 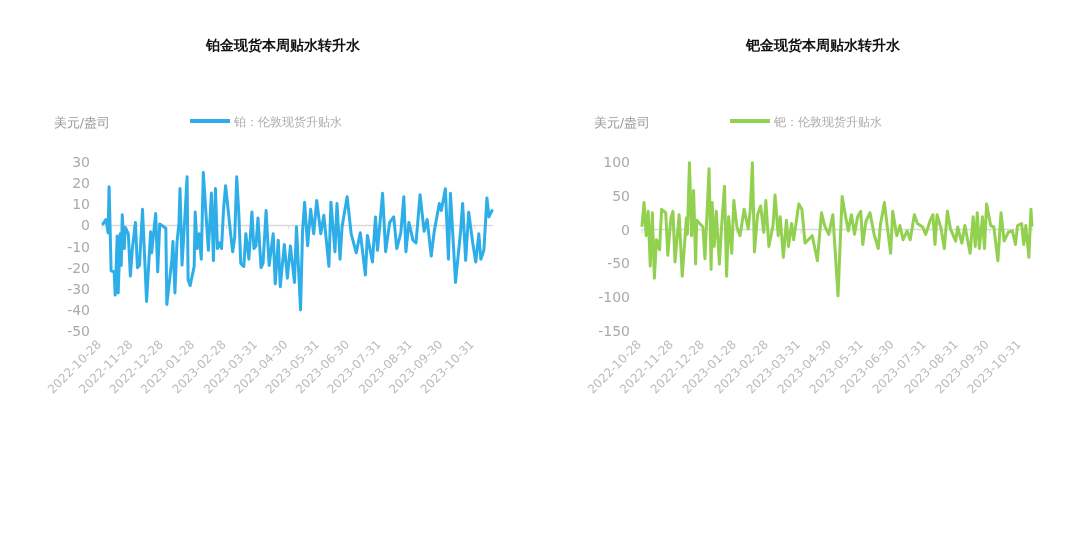 What do you see at coordinates (827, 122) in the screenshot?
I see `legend-label: 钯：伦敦现货升贴水` at bounding box center [827, 122].